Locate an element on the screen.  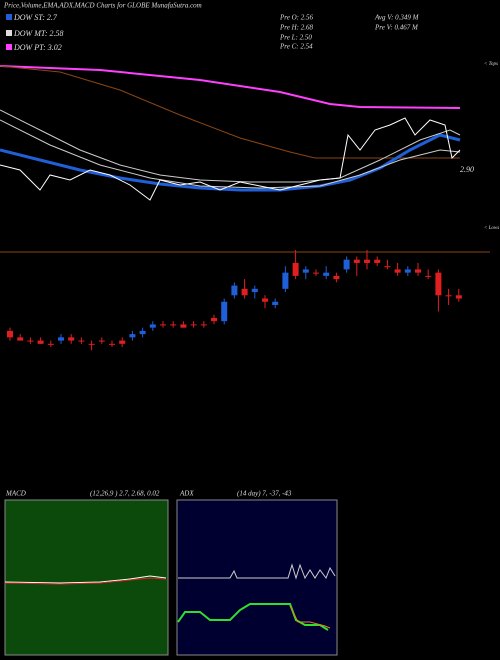
stat: Pre H: 2.68 is located at coordinates (296, 28).